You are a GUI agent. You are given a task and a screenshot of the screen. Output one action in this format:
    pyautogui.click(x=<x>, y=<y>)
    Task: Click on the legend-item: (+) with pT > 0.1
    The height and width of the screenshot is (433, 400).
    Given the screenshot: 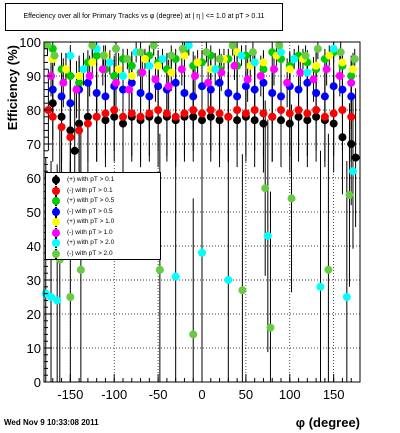 What is the action you would take?
    pyautogui.click(x=103, y=180)
    